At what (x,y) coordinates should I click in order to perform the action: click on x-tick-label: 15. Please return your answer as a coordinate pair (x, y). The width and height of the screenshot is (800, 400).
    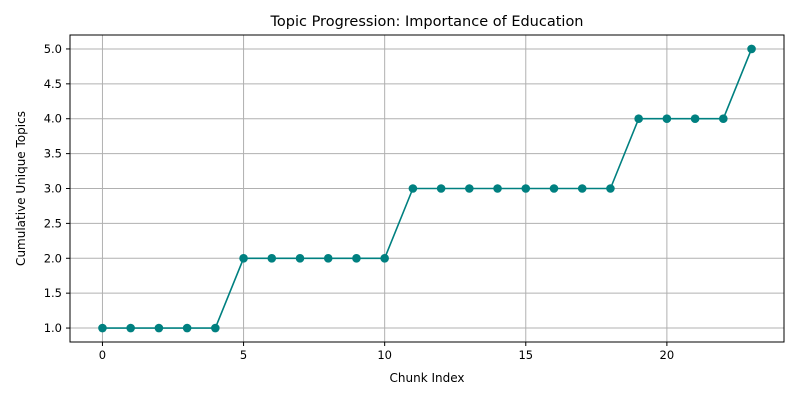
    Looking at the image, I should click on (525, 355).